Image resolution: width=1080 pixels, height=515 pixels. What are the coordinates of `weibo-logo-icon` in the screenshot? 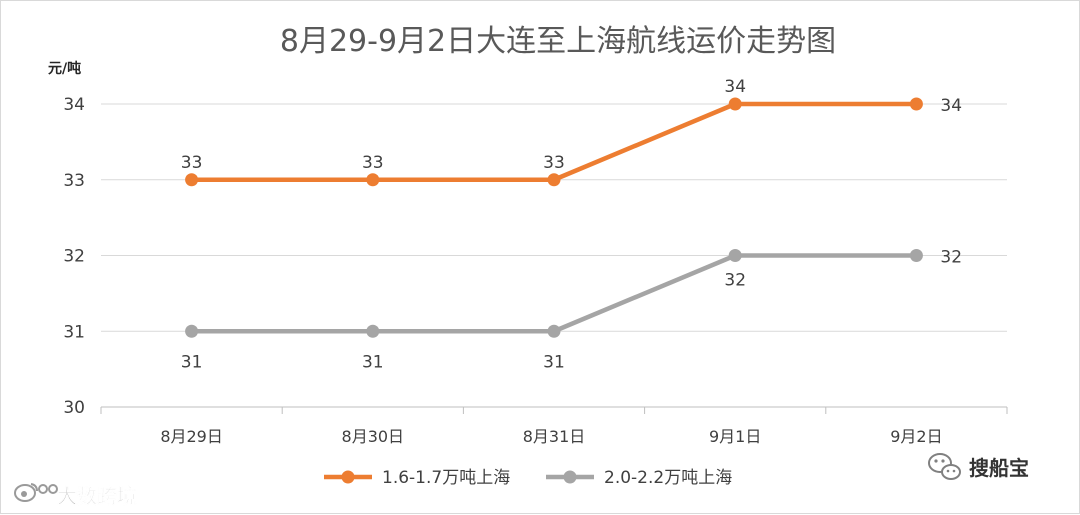 It's located at (36, 492).